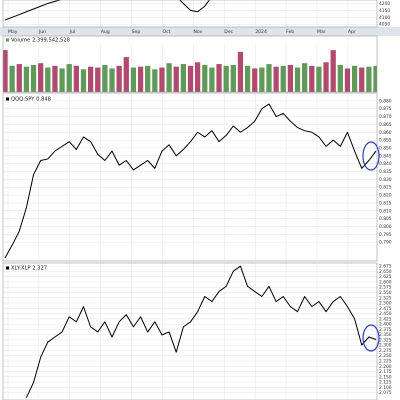  What do you see at coordinates (385, 243) in the screenshot?
I see `y-tick-label: 0.790` at bounding box center [385, 243].